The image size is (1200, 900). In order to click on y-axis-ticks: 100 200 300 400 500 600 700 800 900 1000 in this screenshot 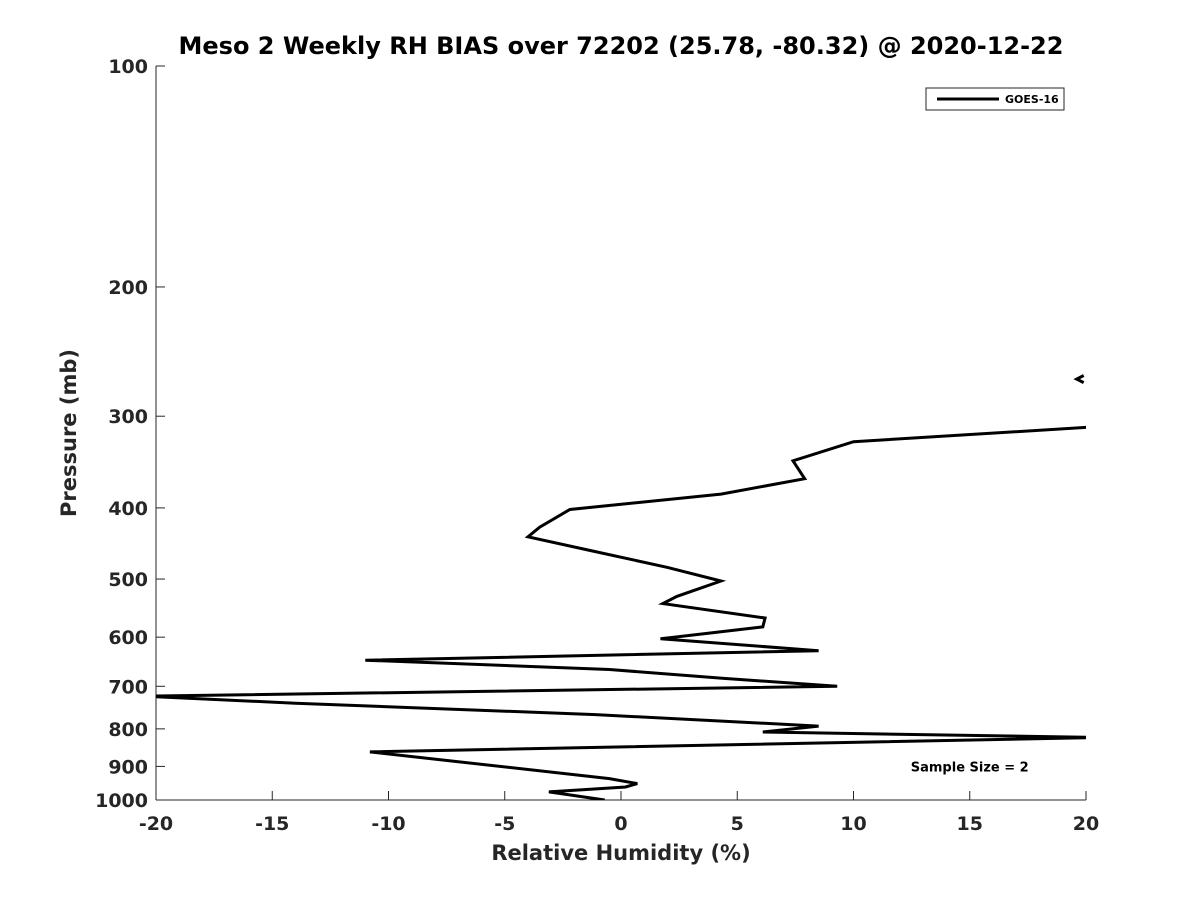, I will do `click(130, 434)`.